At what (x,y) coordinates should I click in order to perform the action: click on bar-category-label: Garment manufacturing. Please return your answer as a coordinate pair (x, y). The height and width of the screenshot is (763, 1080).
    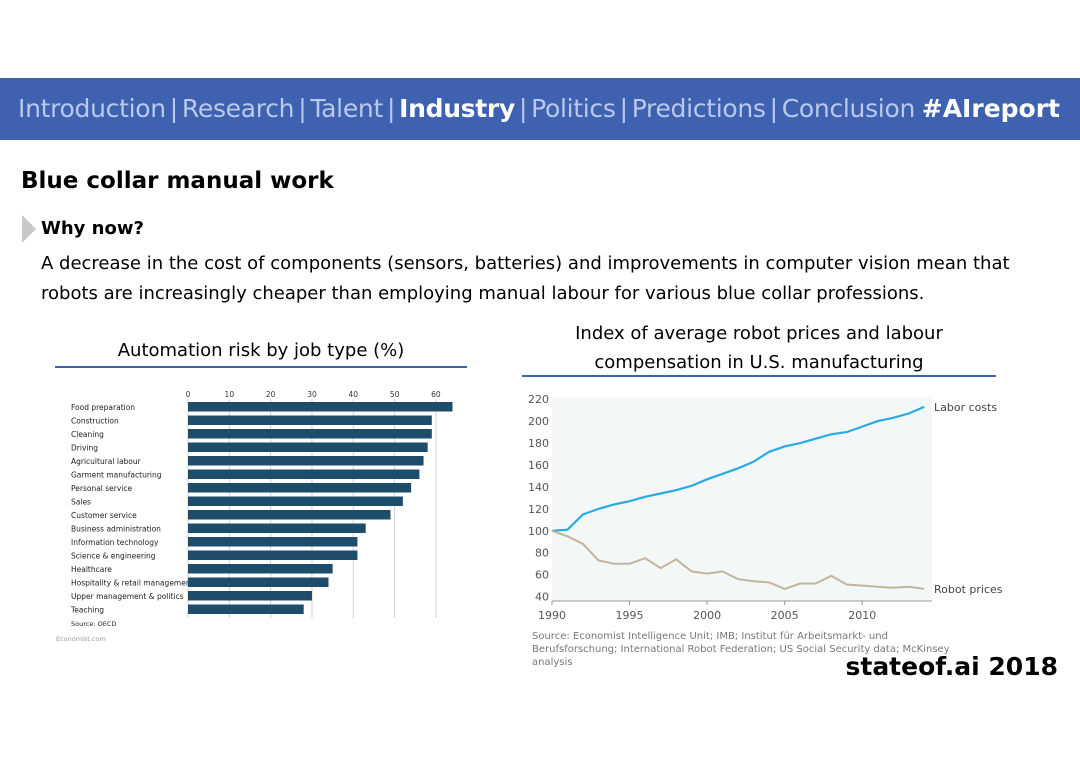
    Looking at the image, I should click on (116, 475).